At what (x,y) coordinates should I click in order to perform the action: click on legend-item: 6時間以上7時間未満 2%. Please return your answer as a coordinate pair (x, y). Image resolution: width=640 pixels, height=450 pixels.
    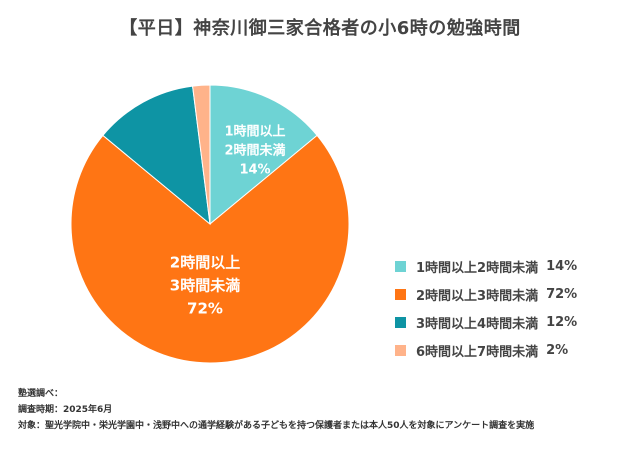
    Looking at the image, I should click on (486, 351).